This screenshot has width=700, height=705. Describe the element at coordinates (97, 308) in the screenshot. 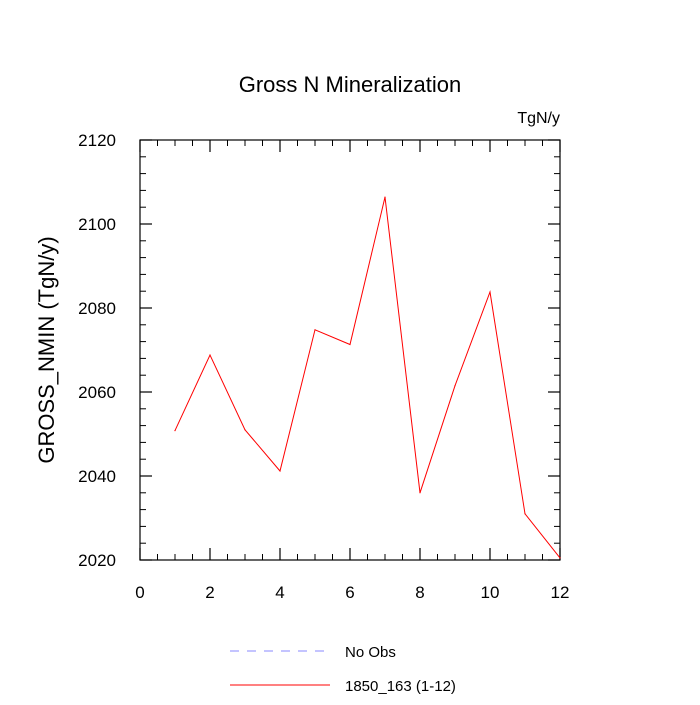

I see `y-tick-label: 2080` at that location.